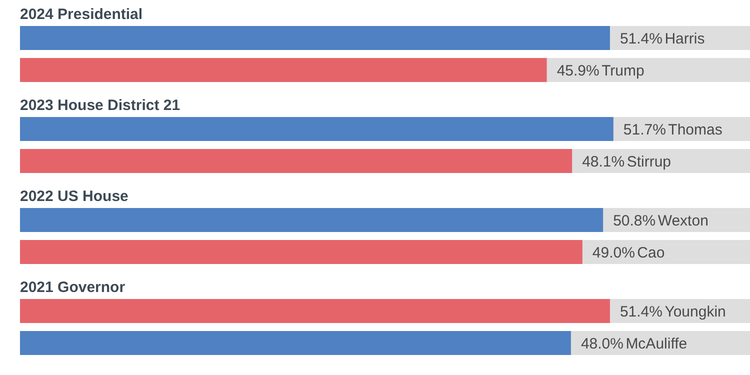 Image resolution: width=750 pixels, height=375 pixels. What do you see at coordinates (602, 343) in the screenshot?
I see `data-label: 48.0%` at bounding box center [602, 343].